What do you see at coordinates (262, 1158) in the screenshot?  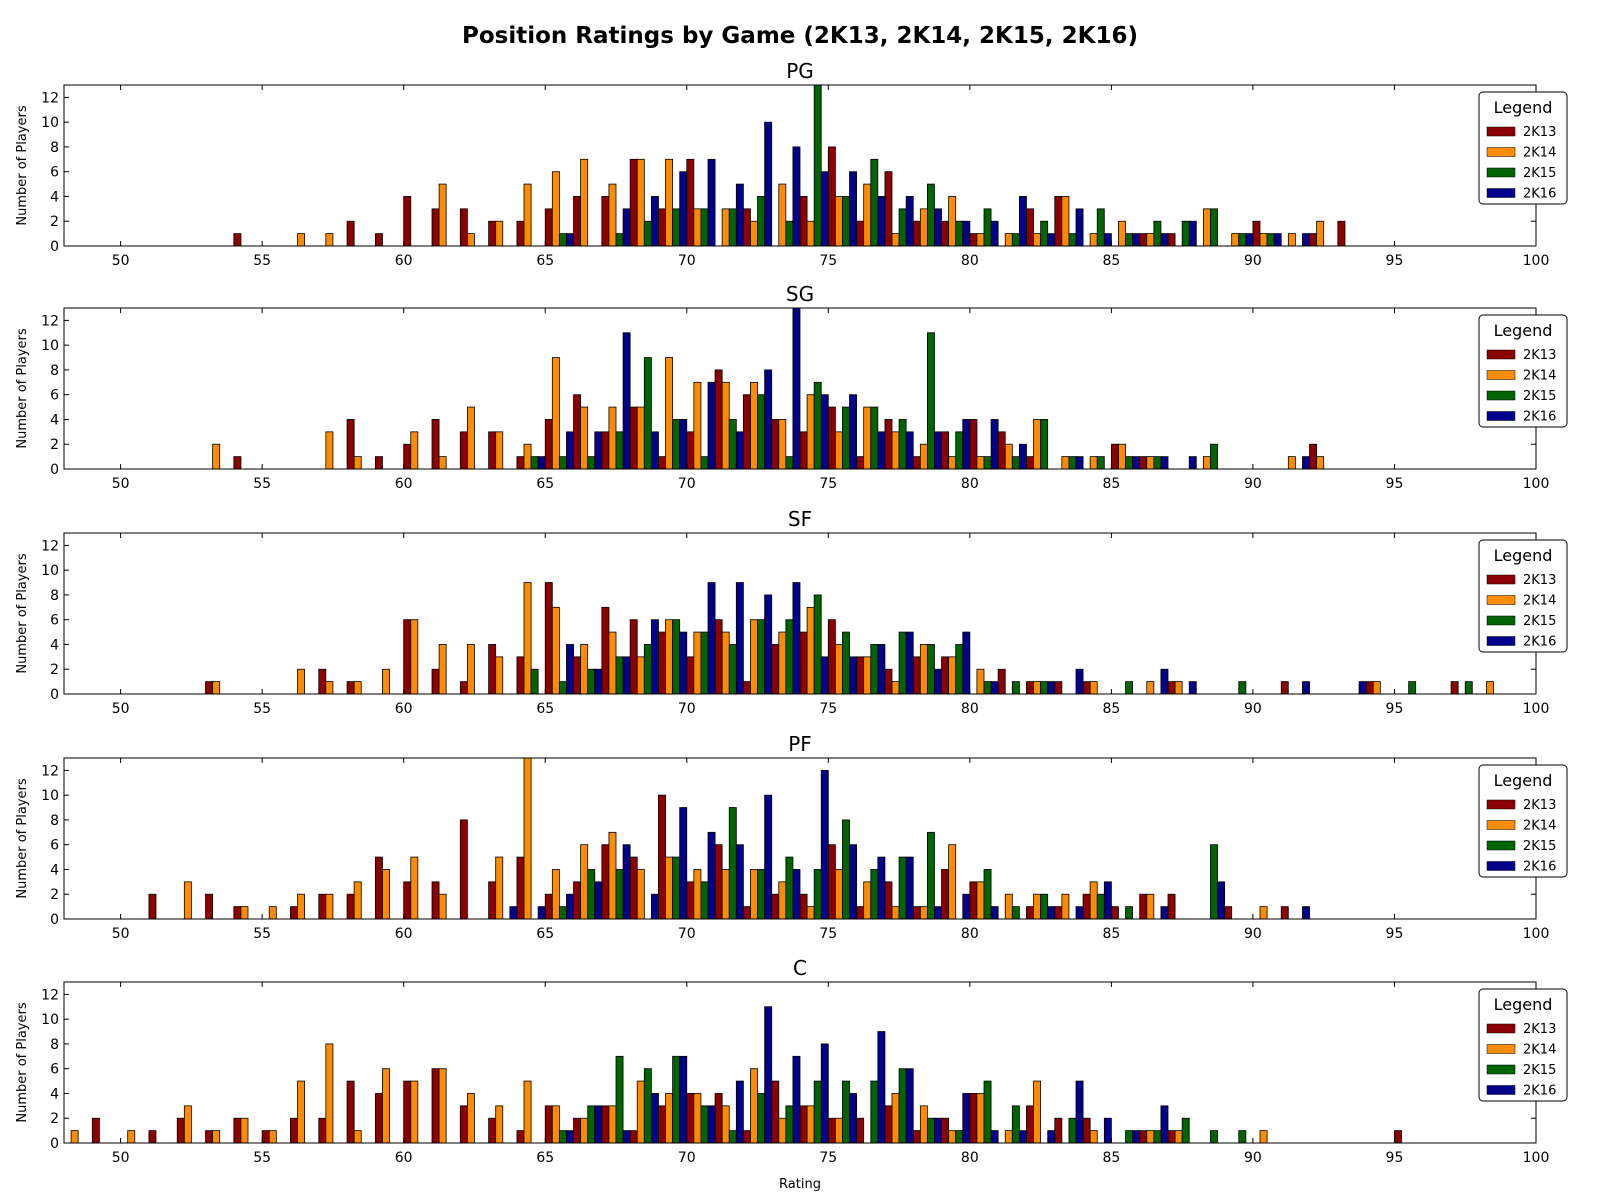 I see `x-tick-label: 55` at bounding box center [262, 1158].